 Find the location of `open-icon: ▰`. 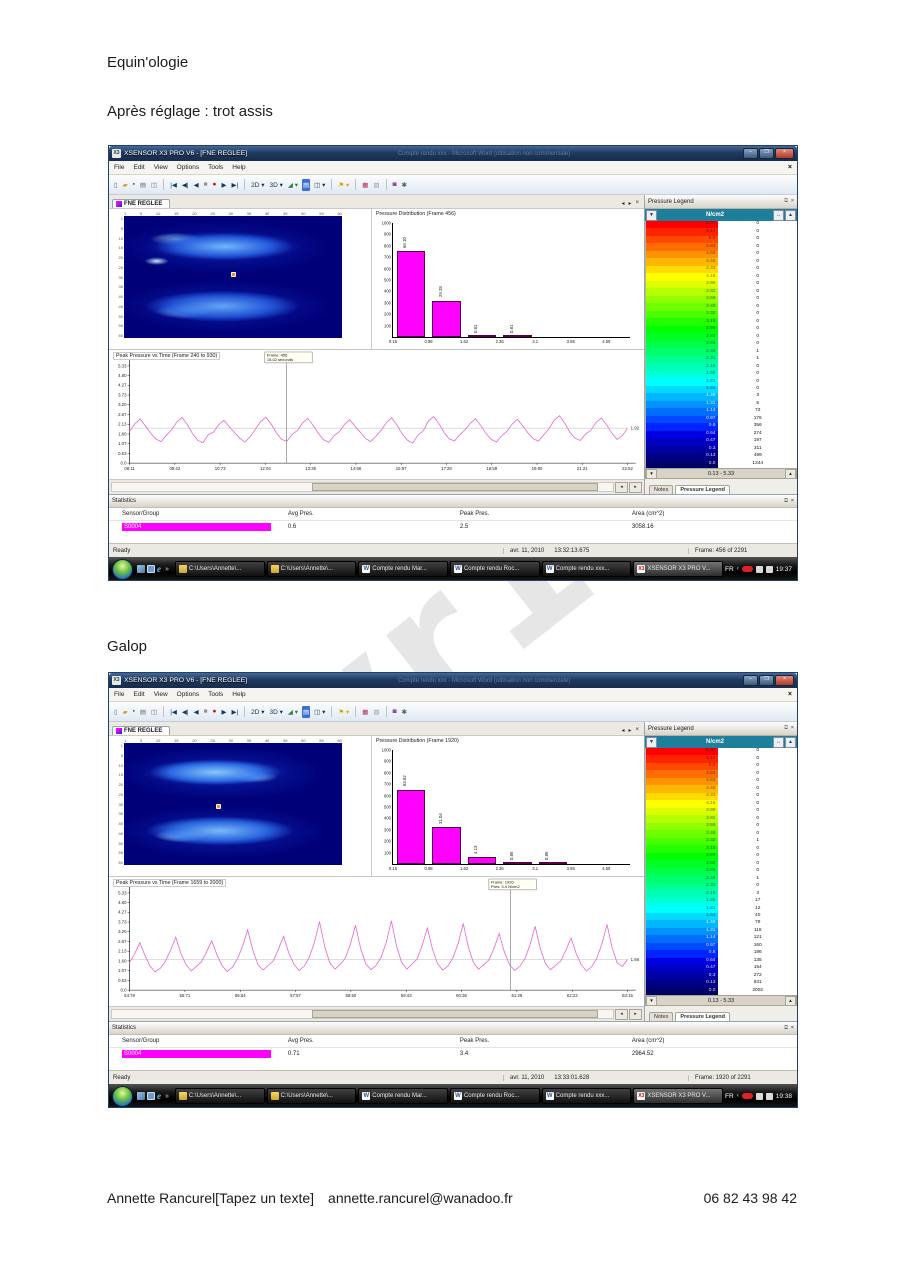

open-icon: ▰ is located at coordinates (125, 712).